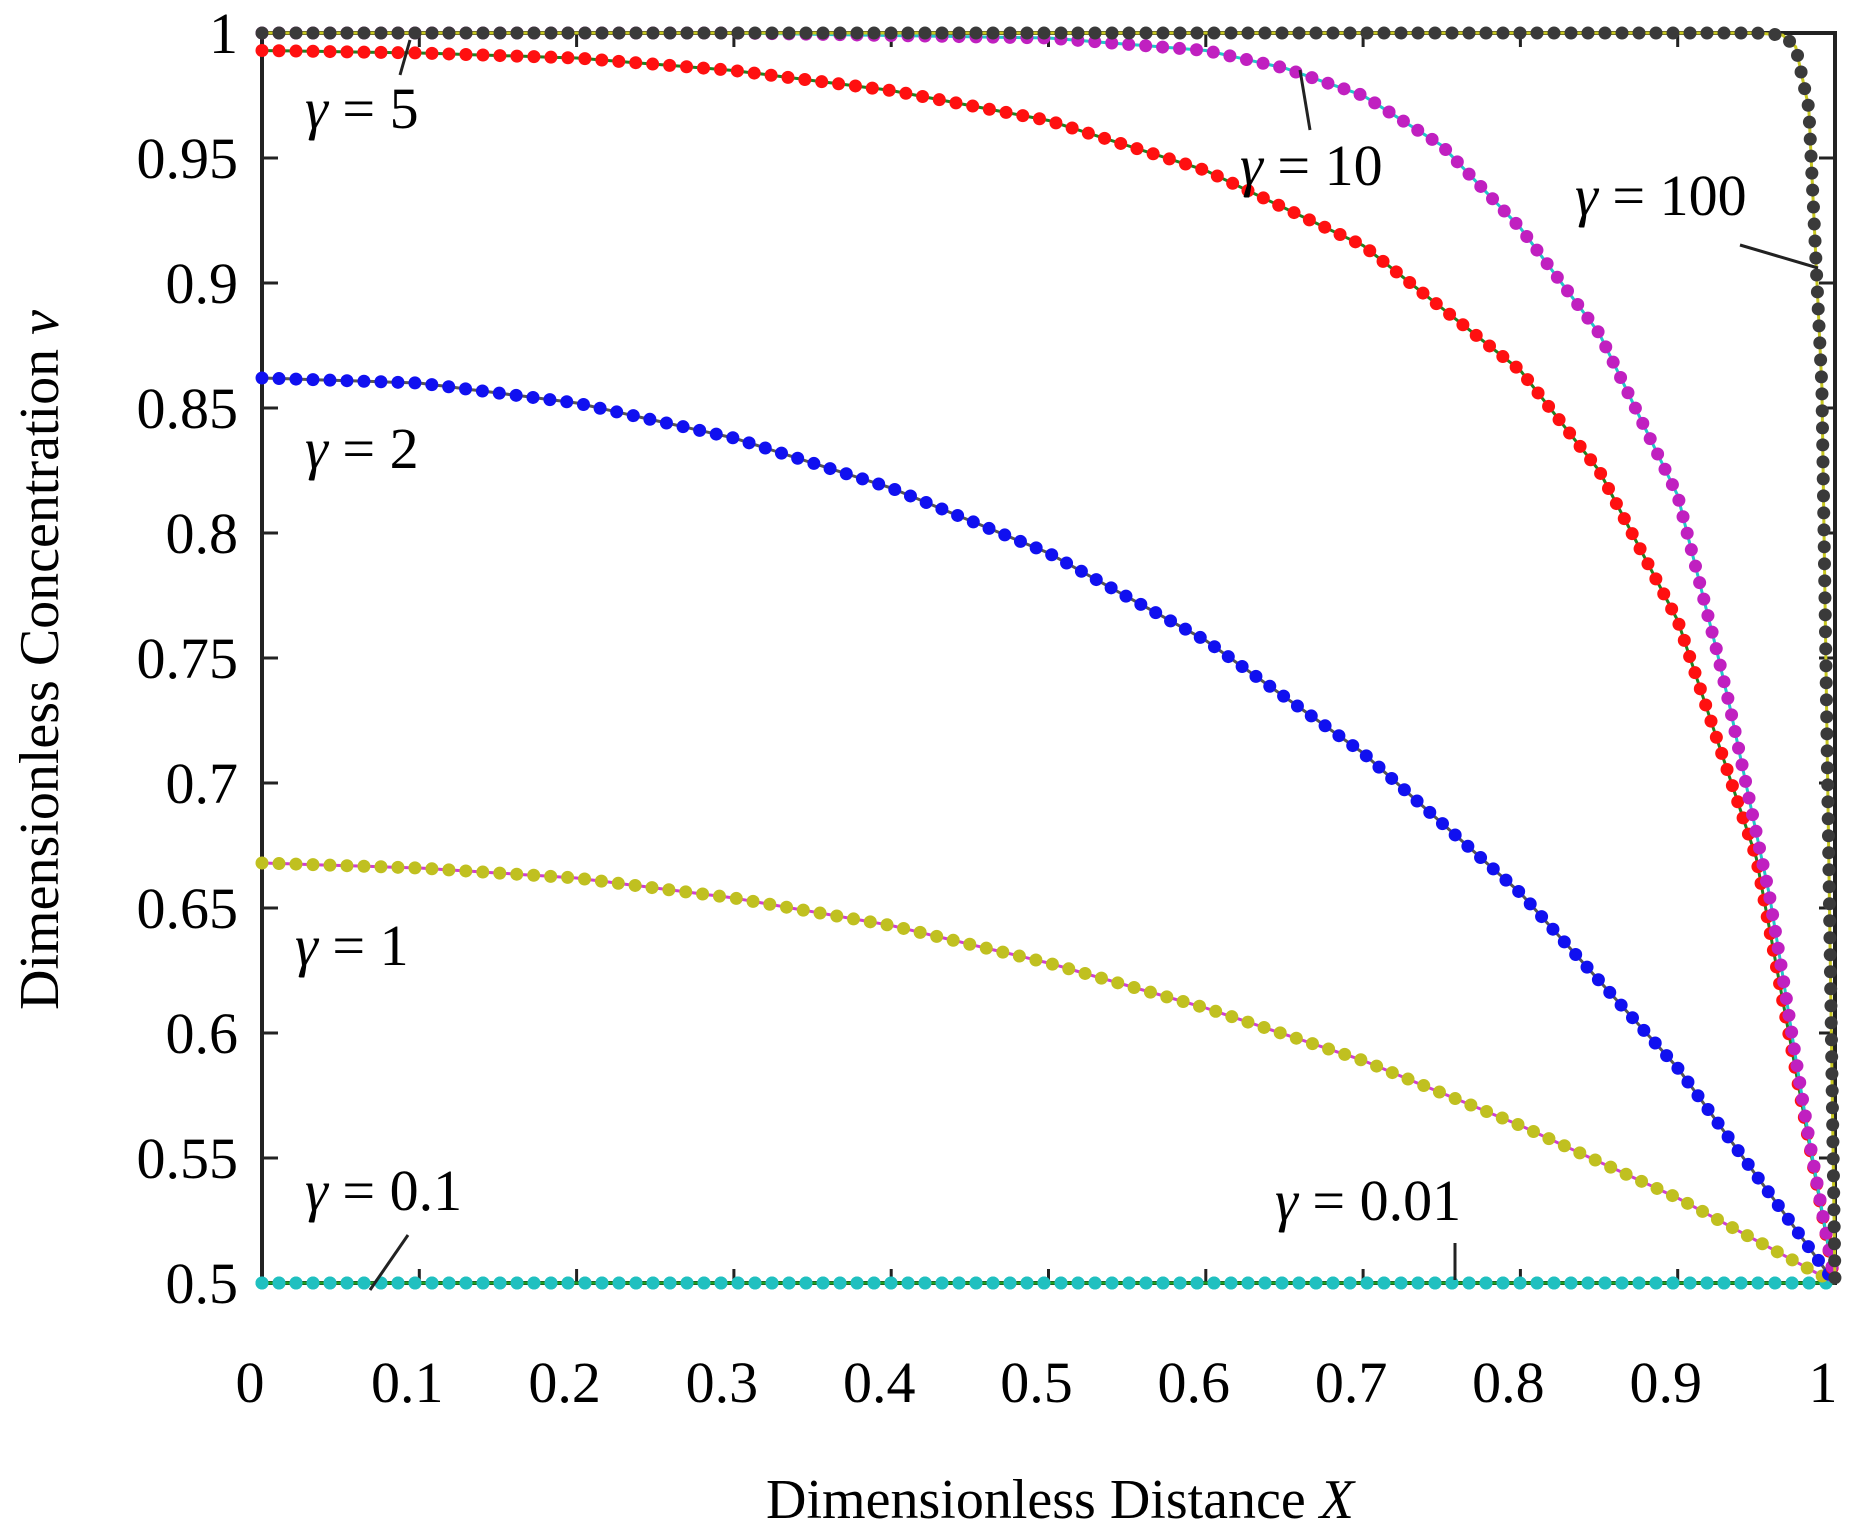  I want to click on x-tick-label: 0.1, so click(407, 1382).